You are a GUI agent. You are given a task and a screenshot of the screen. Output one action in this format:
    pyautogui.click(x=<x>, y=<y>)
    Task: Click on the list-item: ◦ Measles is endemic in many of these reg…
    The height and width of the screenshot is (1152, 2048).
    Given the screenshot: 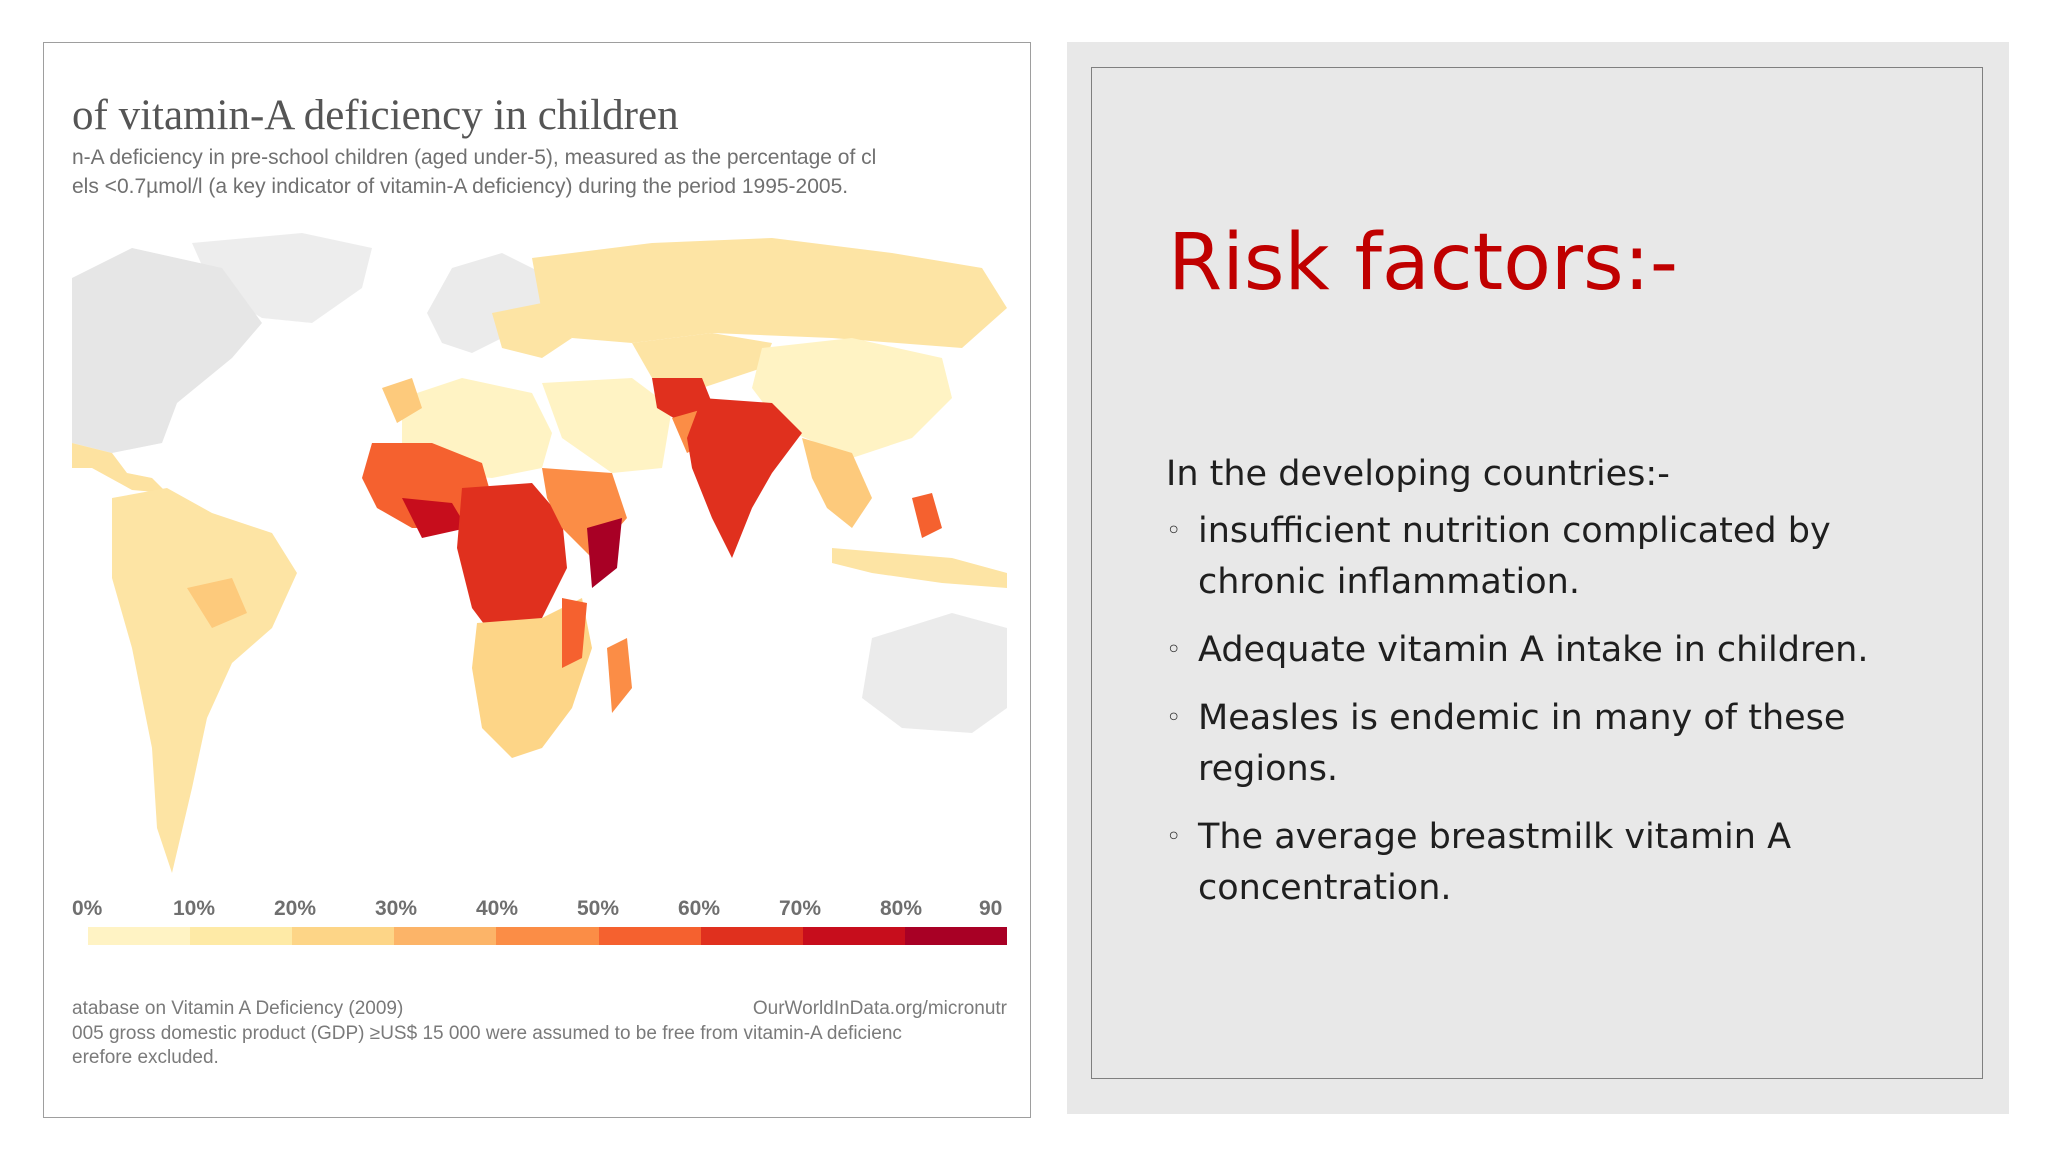 What is the action you would take?
    pyautogui.click(x=1546, y=744)
    